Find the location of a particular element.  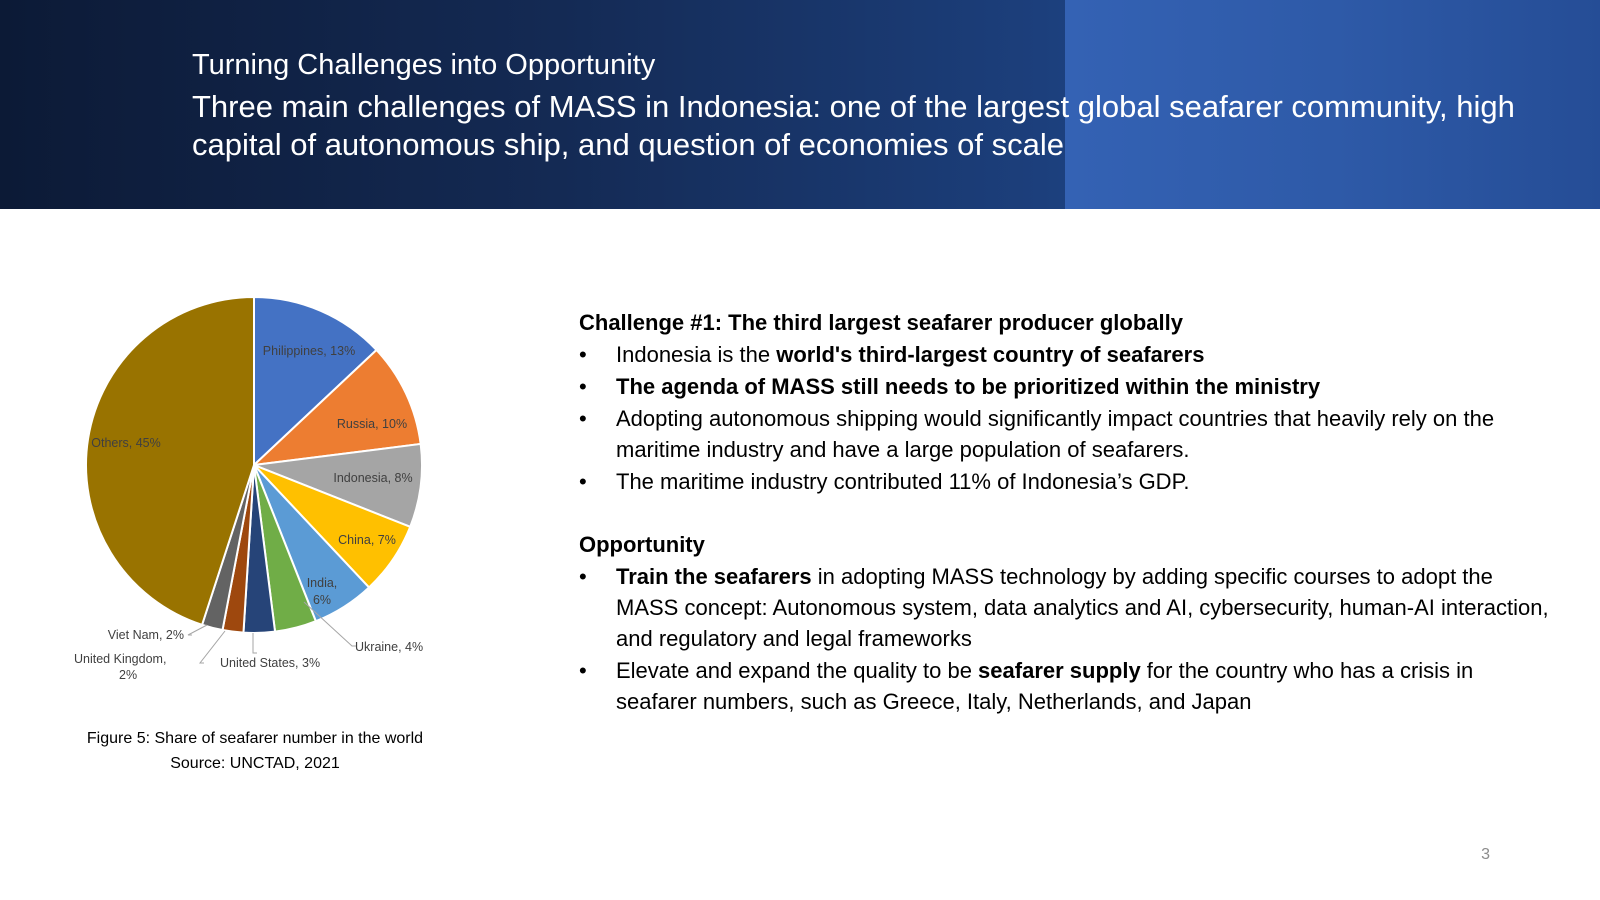

pie-data-label: Indonesia, 8% is located at coordinates (372, 478).